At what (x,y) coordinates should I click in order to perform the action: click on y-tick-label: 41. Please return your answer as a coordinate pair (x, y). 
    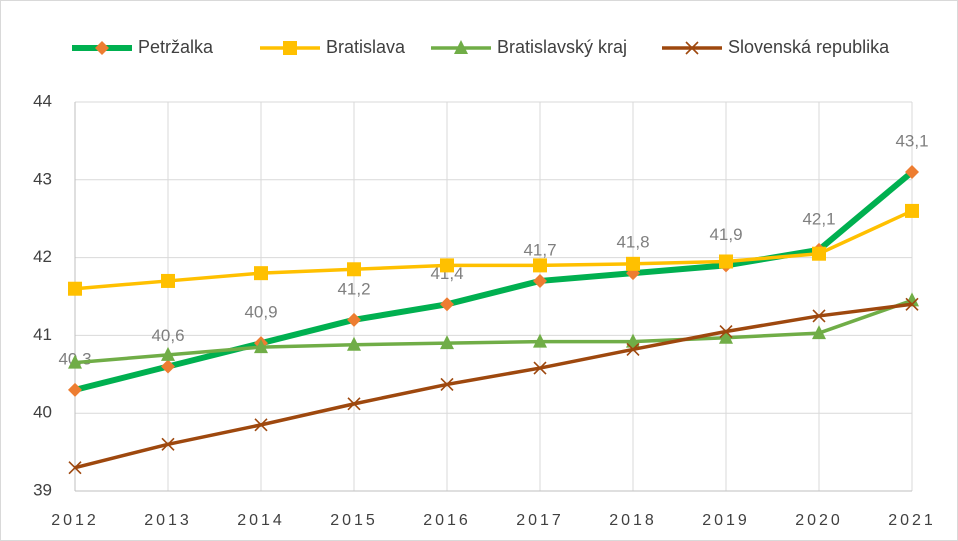
    Looking at the image, I should click on (42, 334).